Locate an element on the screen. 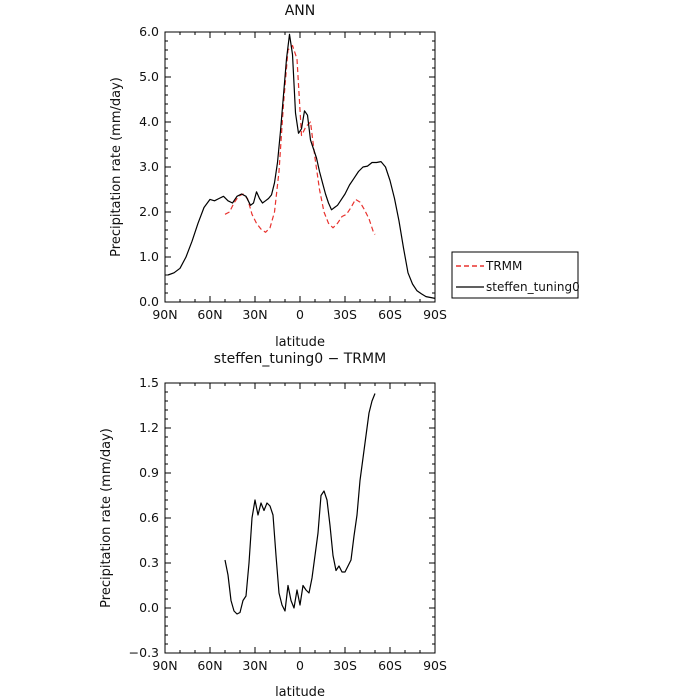  top-y-tick-label: 5.0 is located at coordinates (149, 76).